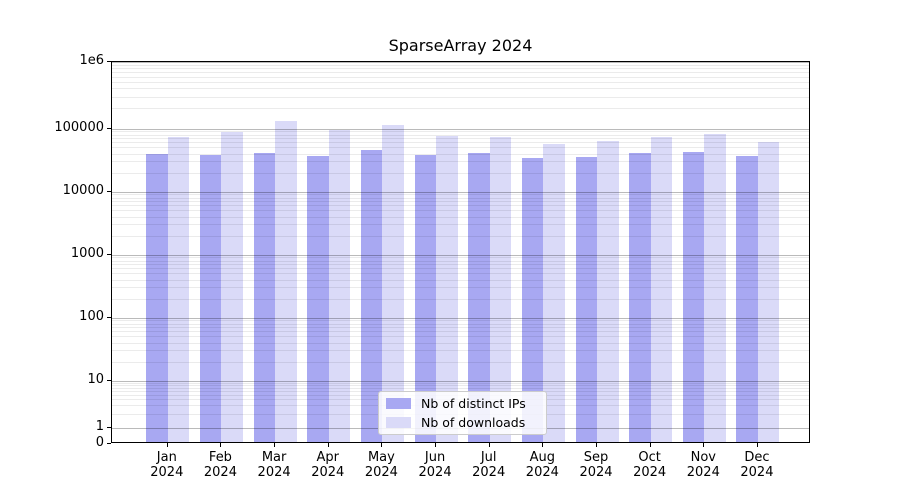 The height and width of the screenshot is (500, 900). I want to click on y-tick-label: 100000, so click(79, 127).